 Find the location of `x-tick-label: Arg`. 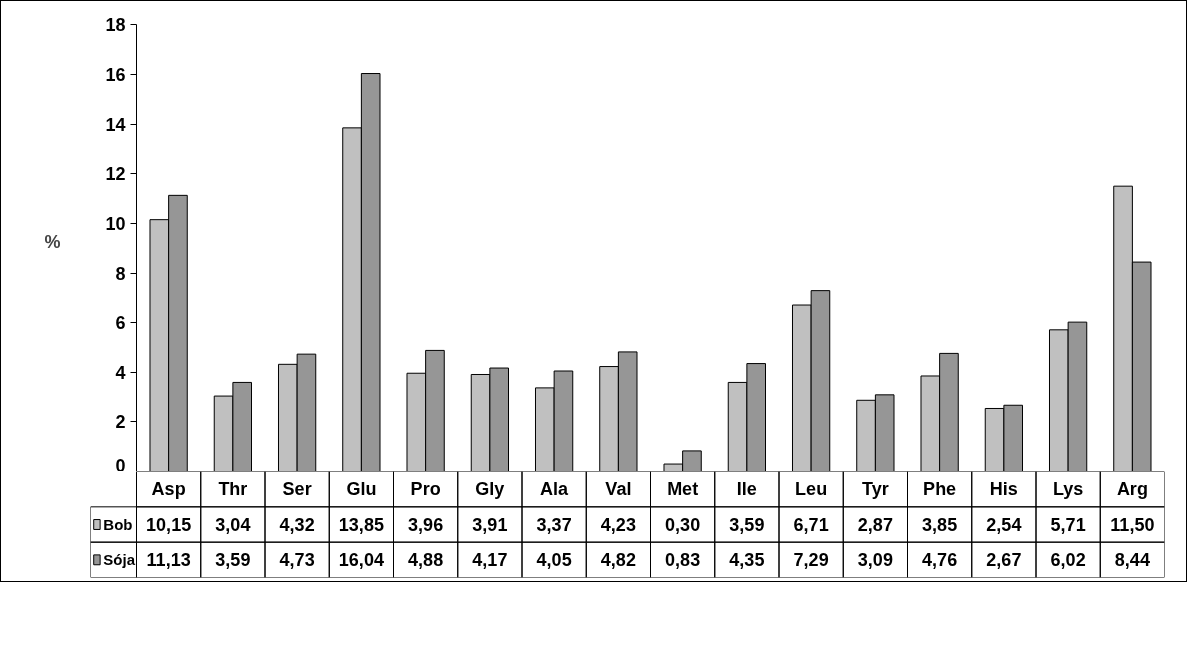

x-tick-label: Arg is located at coordinates (1132, 489).